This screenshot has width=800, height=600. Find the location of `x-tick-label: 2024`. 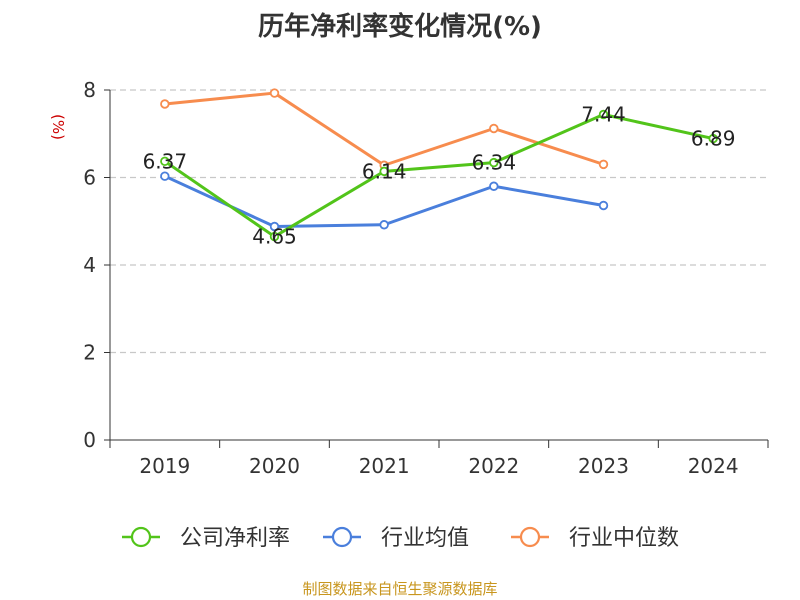

x-tick-label: 2024 is located at coordinates (713, 466).